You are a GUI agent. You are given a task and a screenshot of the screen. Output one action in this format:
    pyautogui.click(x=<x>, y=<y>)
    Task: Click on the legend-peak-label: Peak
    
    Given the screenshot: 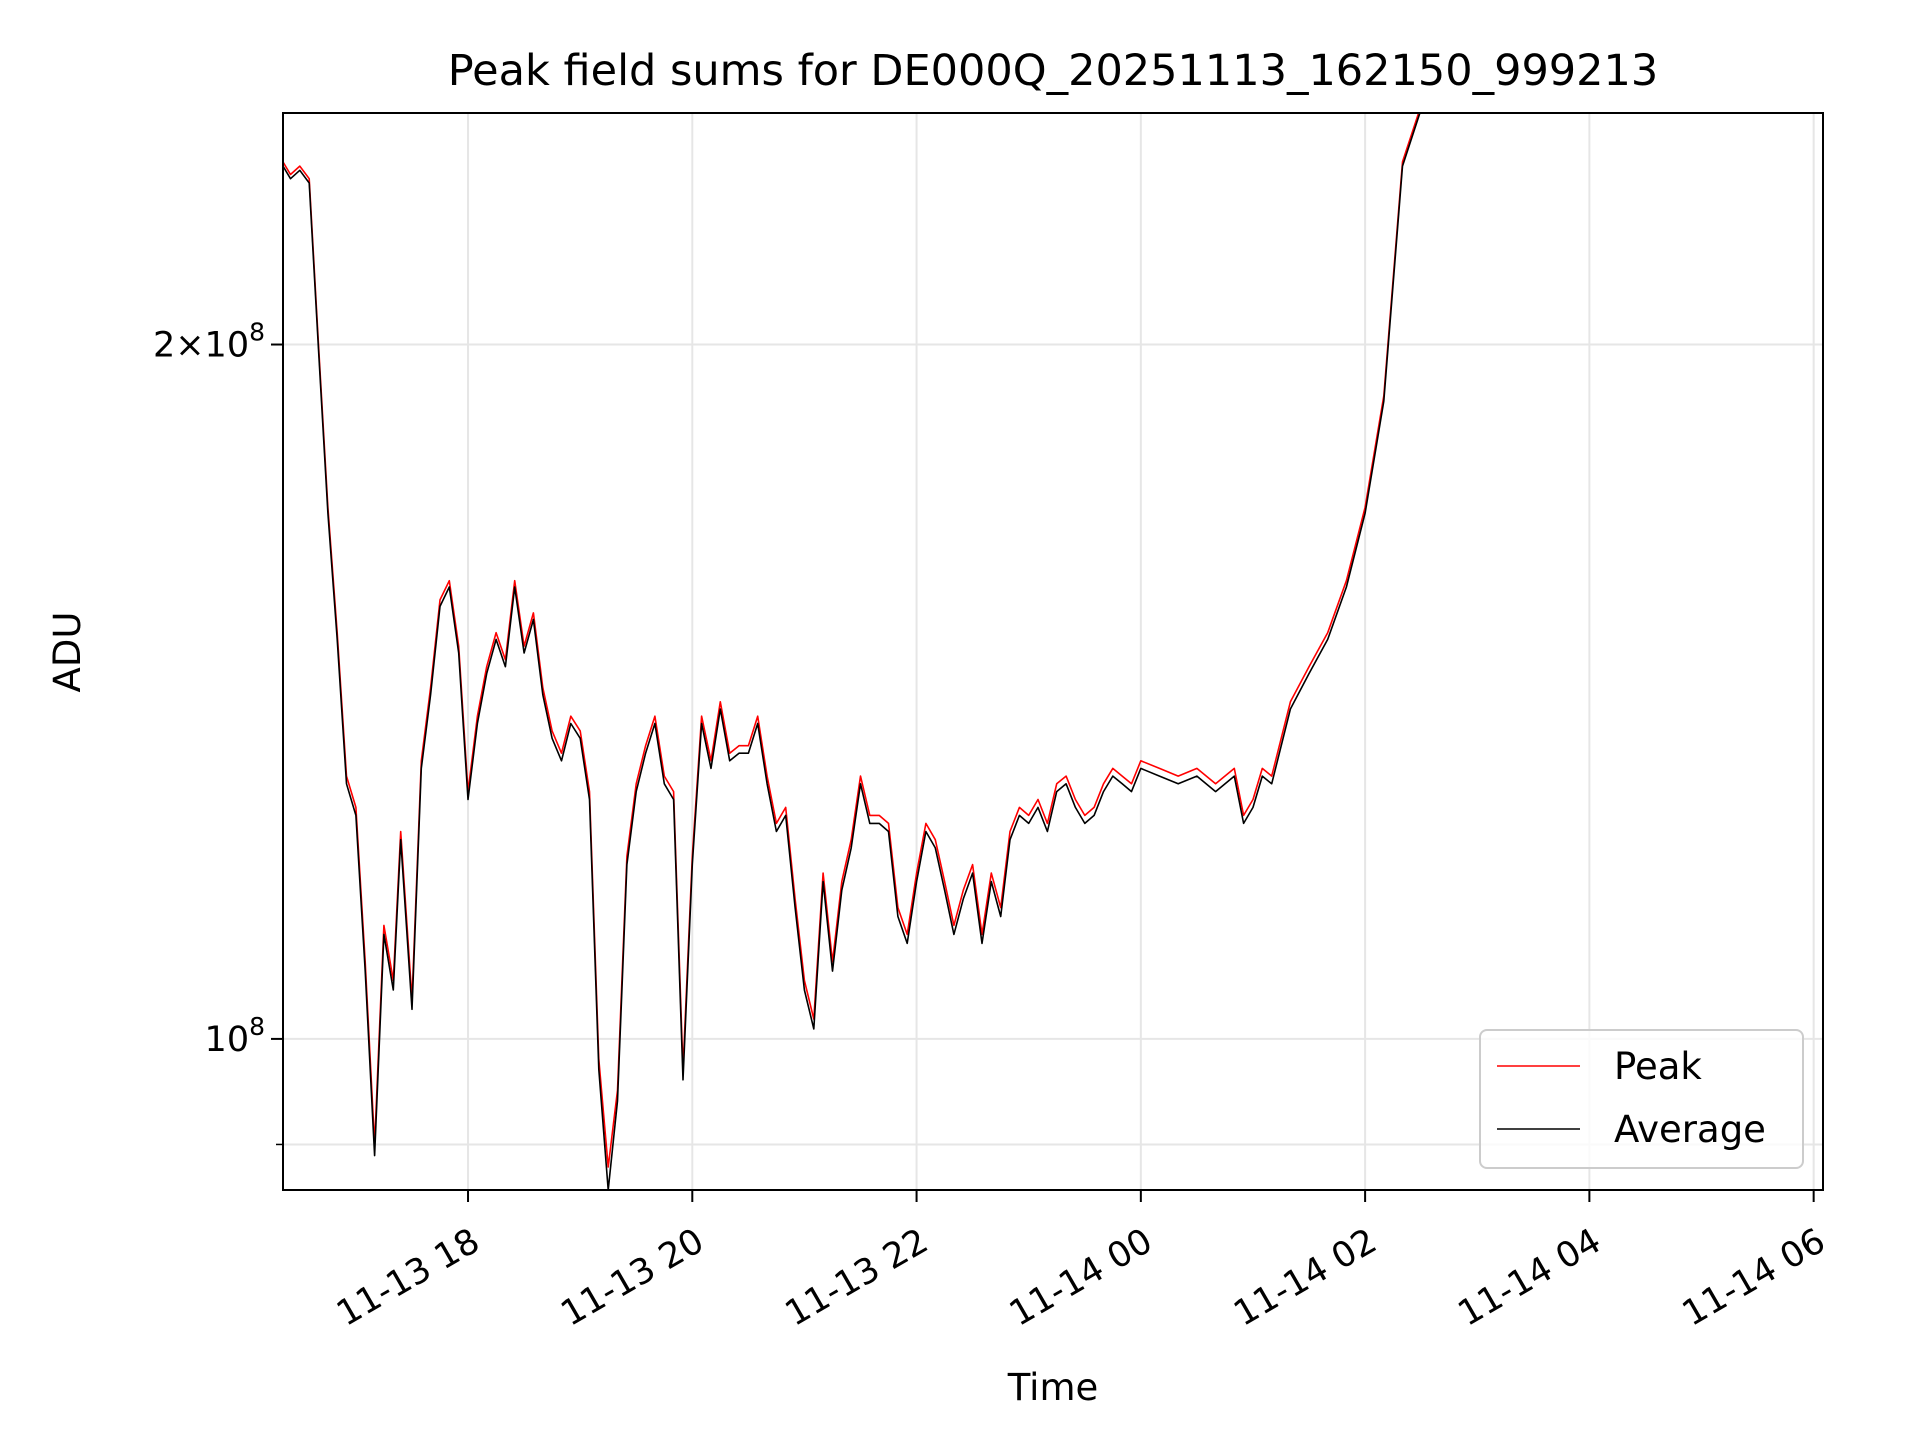 What is the action you would take?
    pyautogui.click(x=1658, y=1066)
    